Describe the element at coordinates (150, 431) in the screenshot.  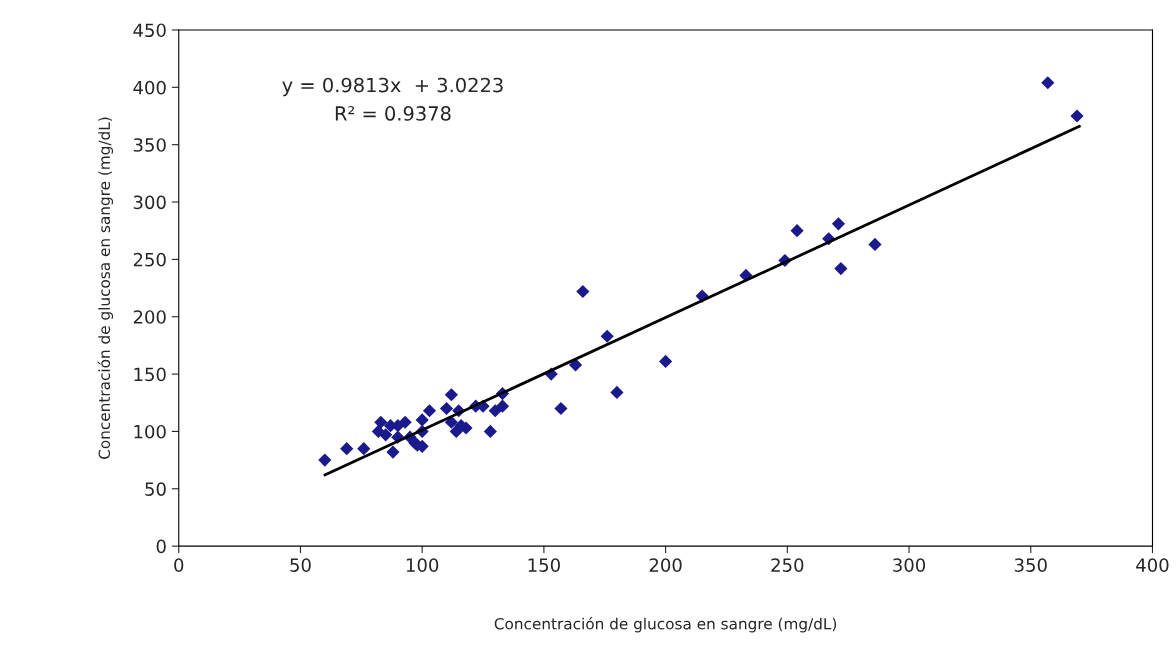
I see `y-tick-label: 100` at that location.